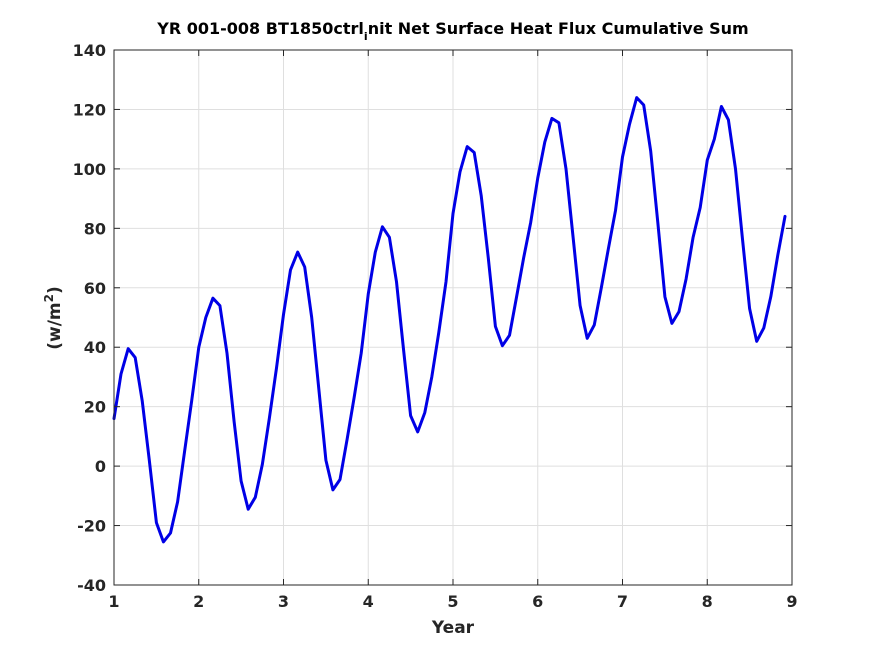  I want to click on x-tick-label: 1, so click(113, 601).